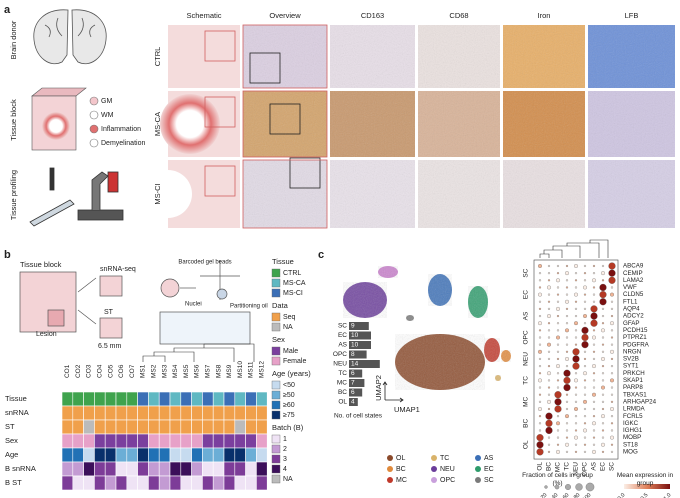 The image size is (680, 498). What do you see at coordinates (340, 354) in the screenshot?
I see `bar-category: OPC` at bounding box center [340, 354].